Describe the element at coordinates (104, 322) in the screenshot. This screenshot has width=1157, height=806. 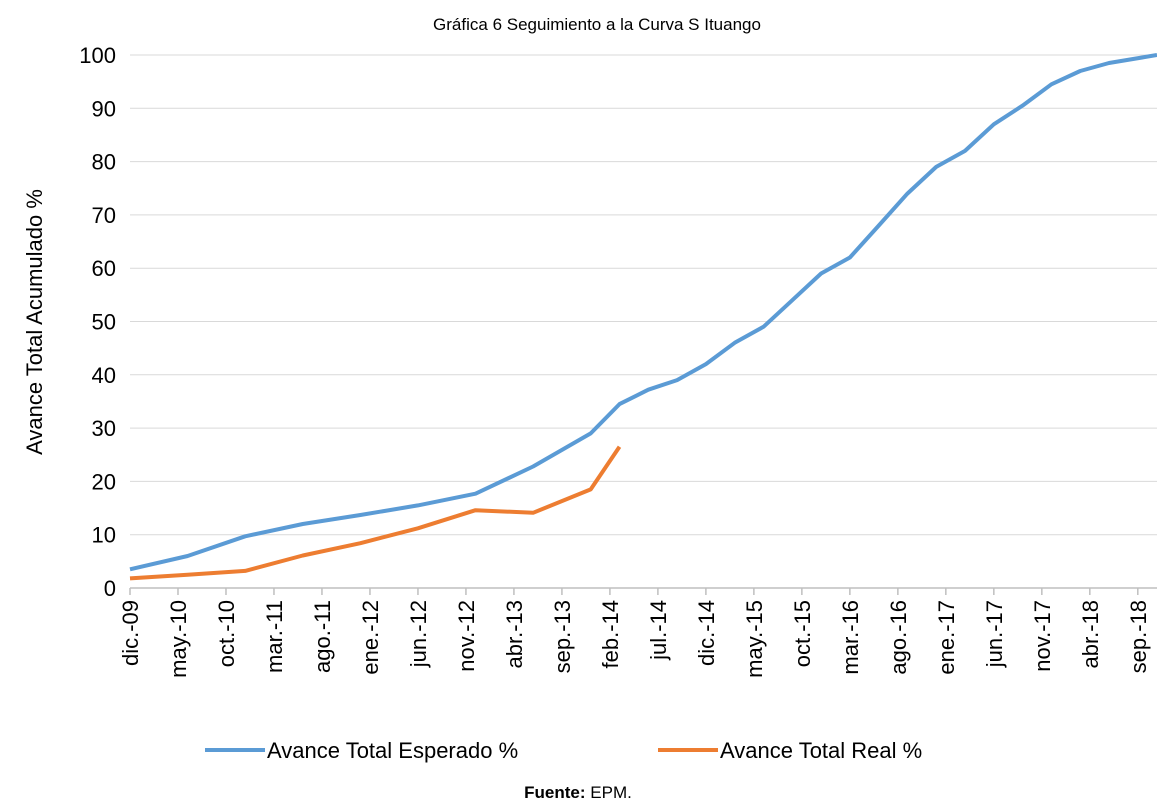
I see `y-tick-label: 50` at that location.